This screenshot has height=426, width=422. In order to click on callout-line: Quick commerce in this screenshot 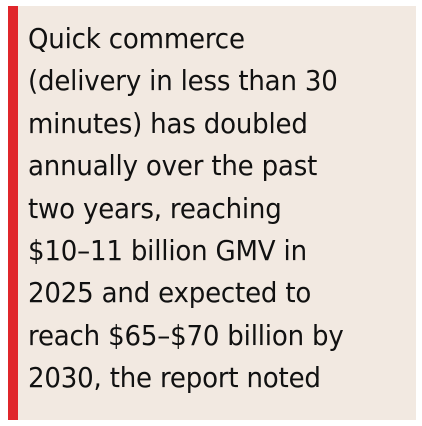, I will do `click(136, 38)`.